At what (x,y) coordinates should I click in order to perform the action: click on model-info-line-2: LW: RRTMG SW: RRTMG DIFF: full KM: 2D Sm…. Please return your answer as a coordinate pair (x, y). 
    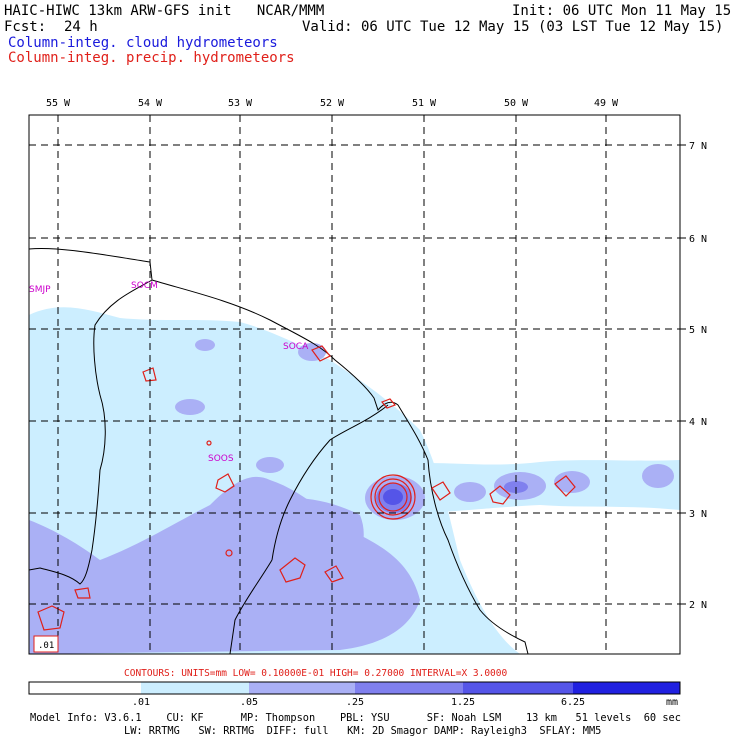
    Looking at the image, I should click on (363, 731).